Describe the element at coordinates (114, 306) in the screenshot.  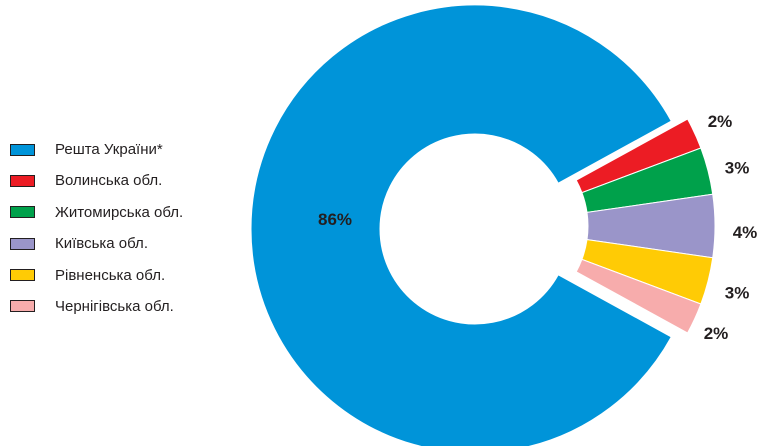
I see `legend-label-chernihiv: Чернігівська обл.` at that location.